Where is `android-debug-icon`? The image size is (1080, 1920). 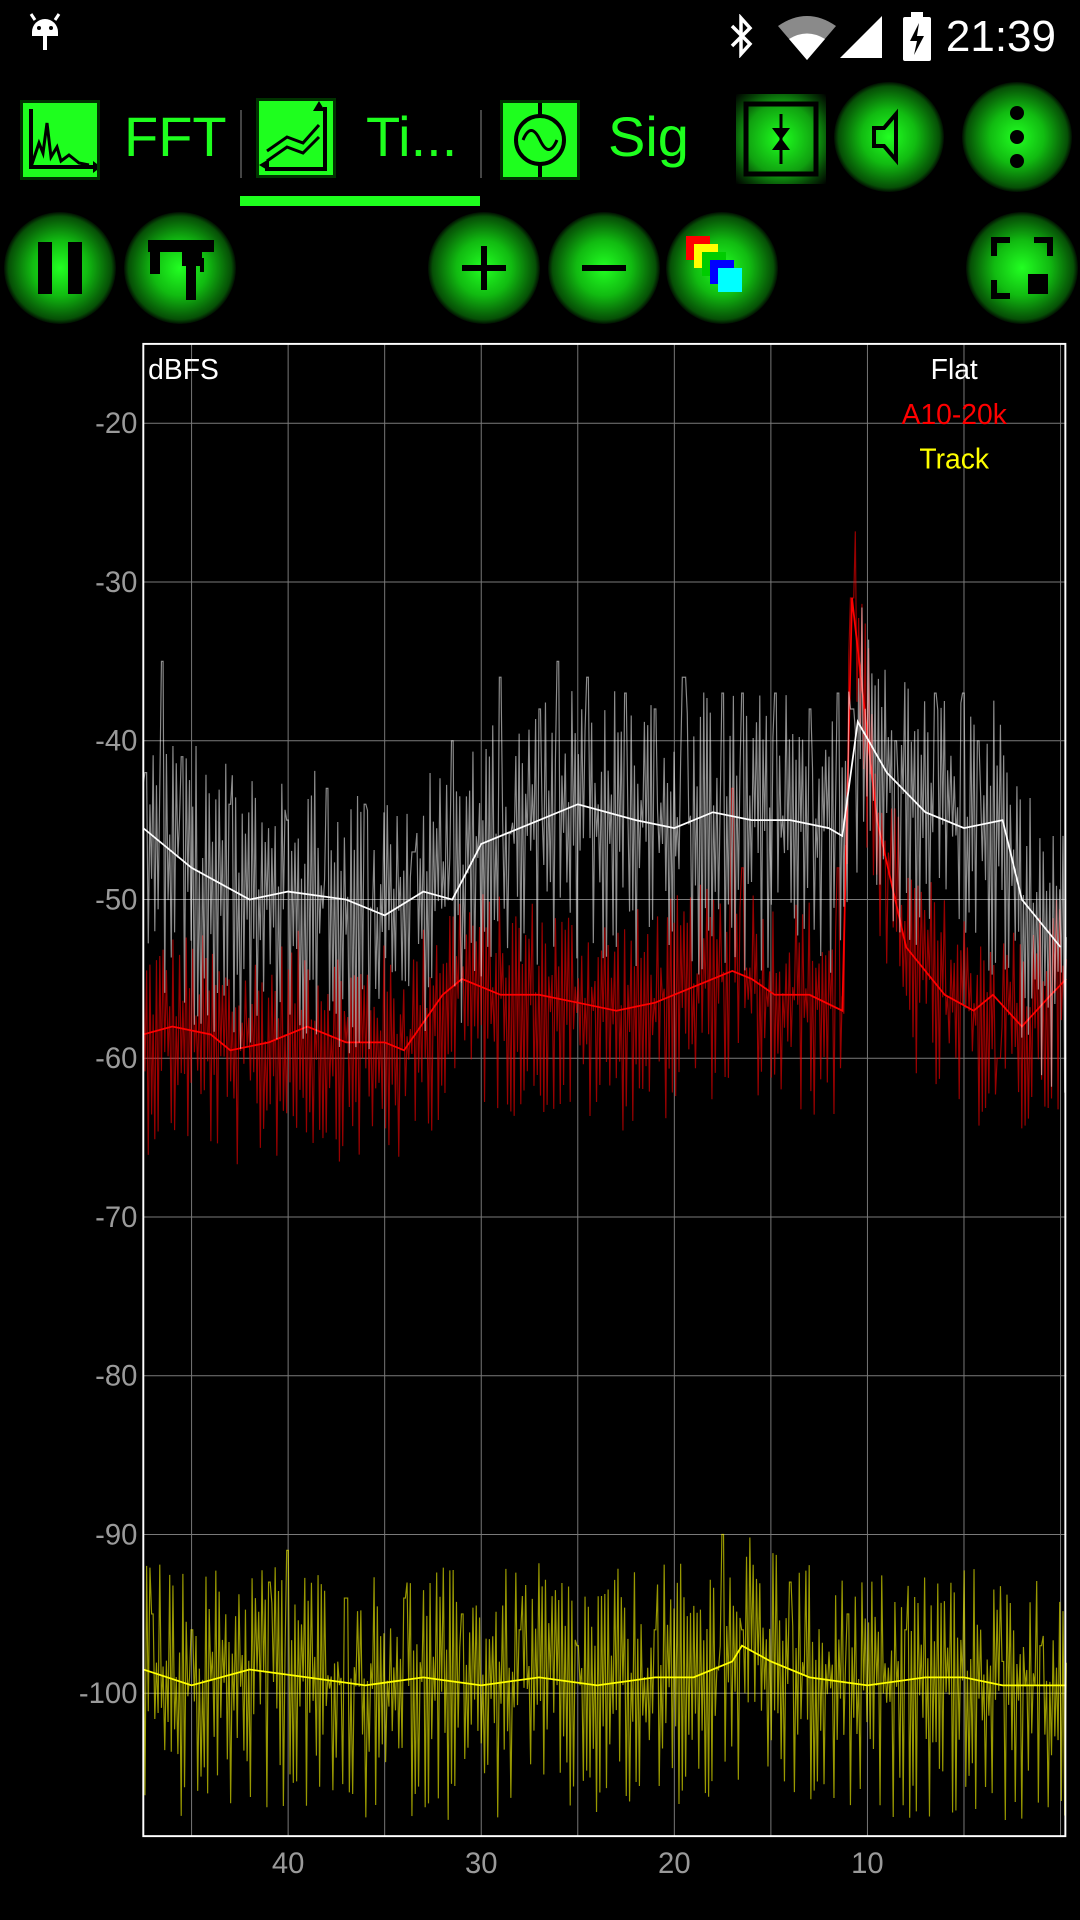 android-debug-icon is located at coordinates (45, 31).